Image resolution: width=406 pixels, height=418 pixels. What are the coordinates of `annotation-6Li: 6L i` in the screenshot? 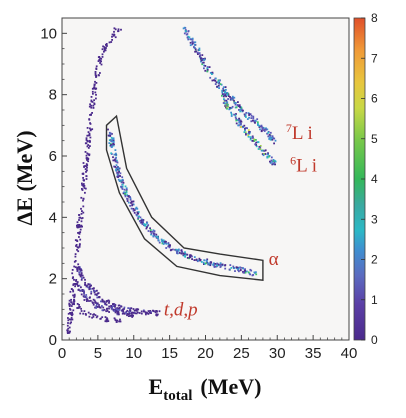 It's located at (303, 164).